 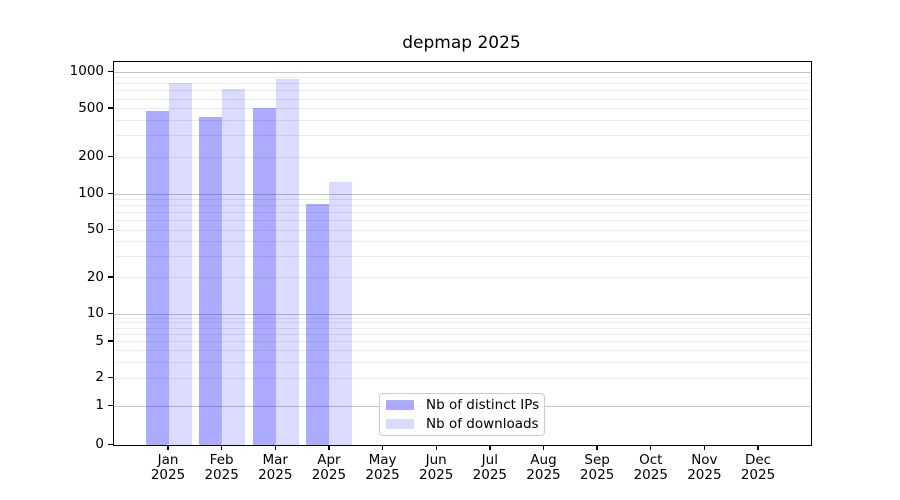 I want to click on x-tick-label-month: Dec, so click(x=758, y=460).